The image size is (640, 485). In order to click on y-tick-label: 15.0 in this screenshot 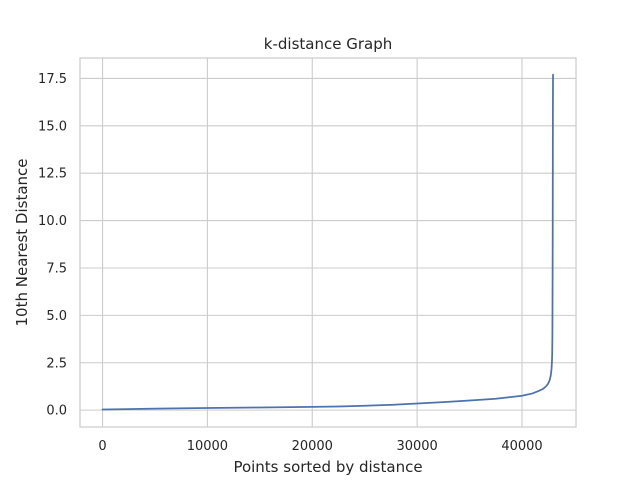, I will do `click(52, 126)`.